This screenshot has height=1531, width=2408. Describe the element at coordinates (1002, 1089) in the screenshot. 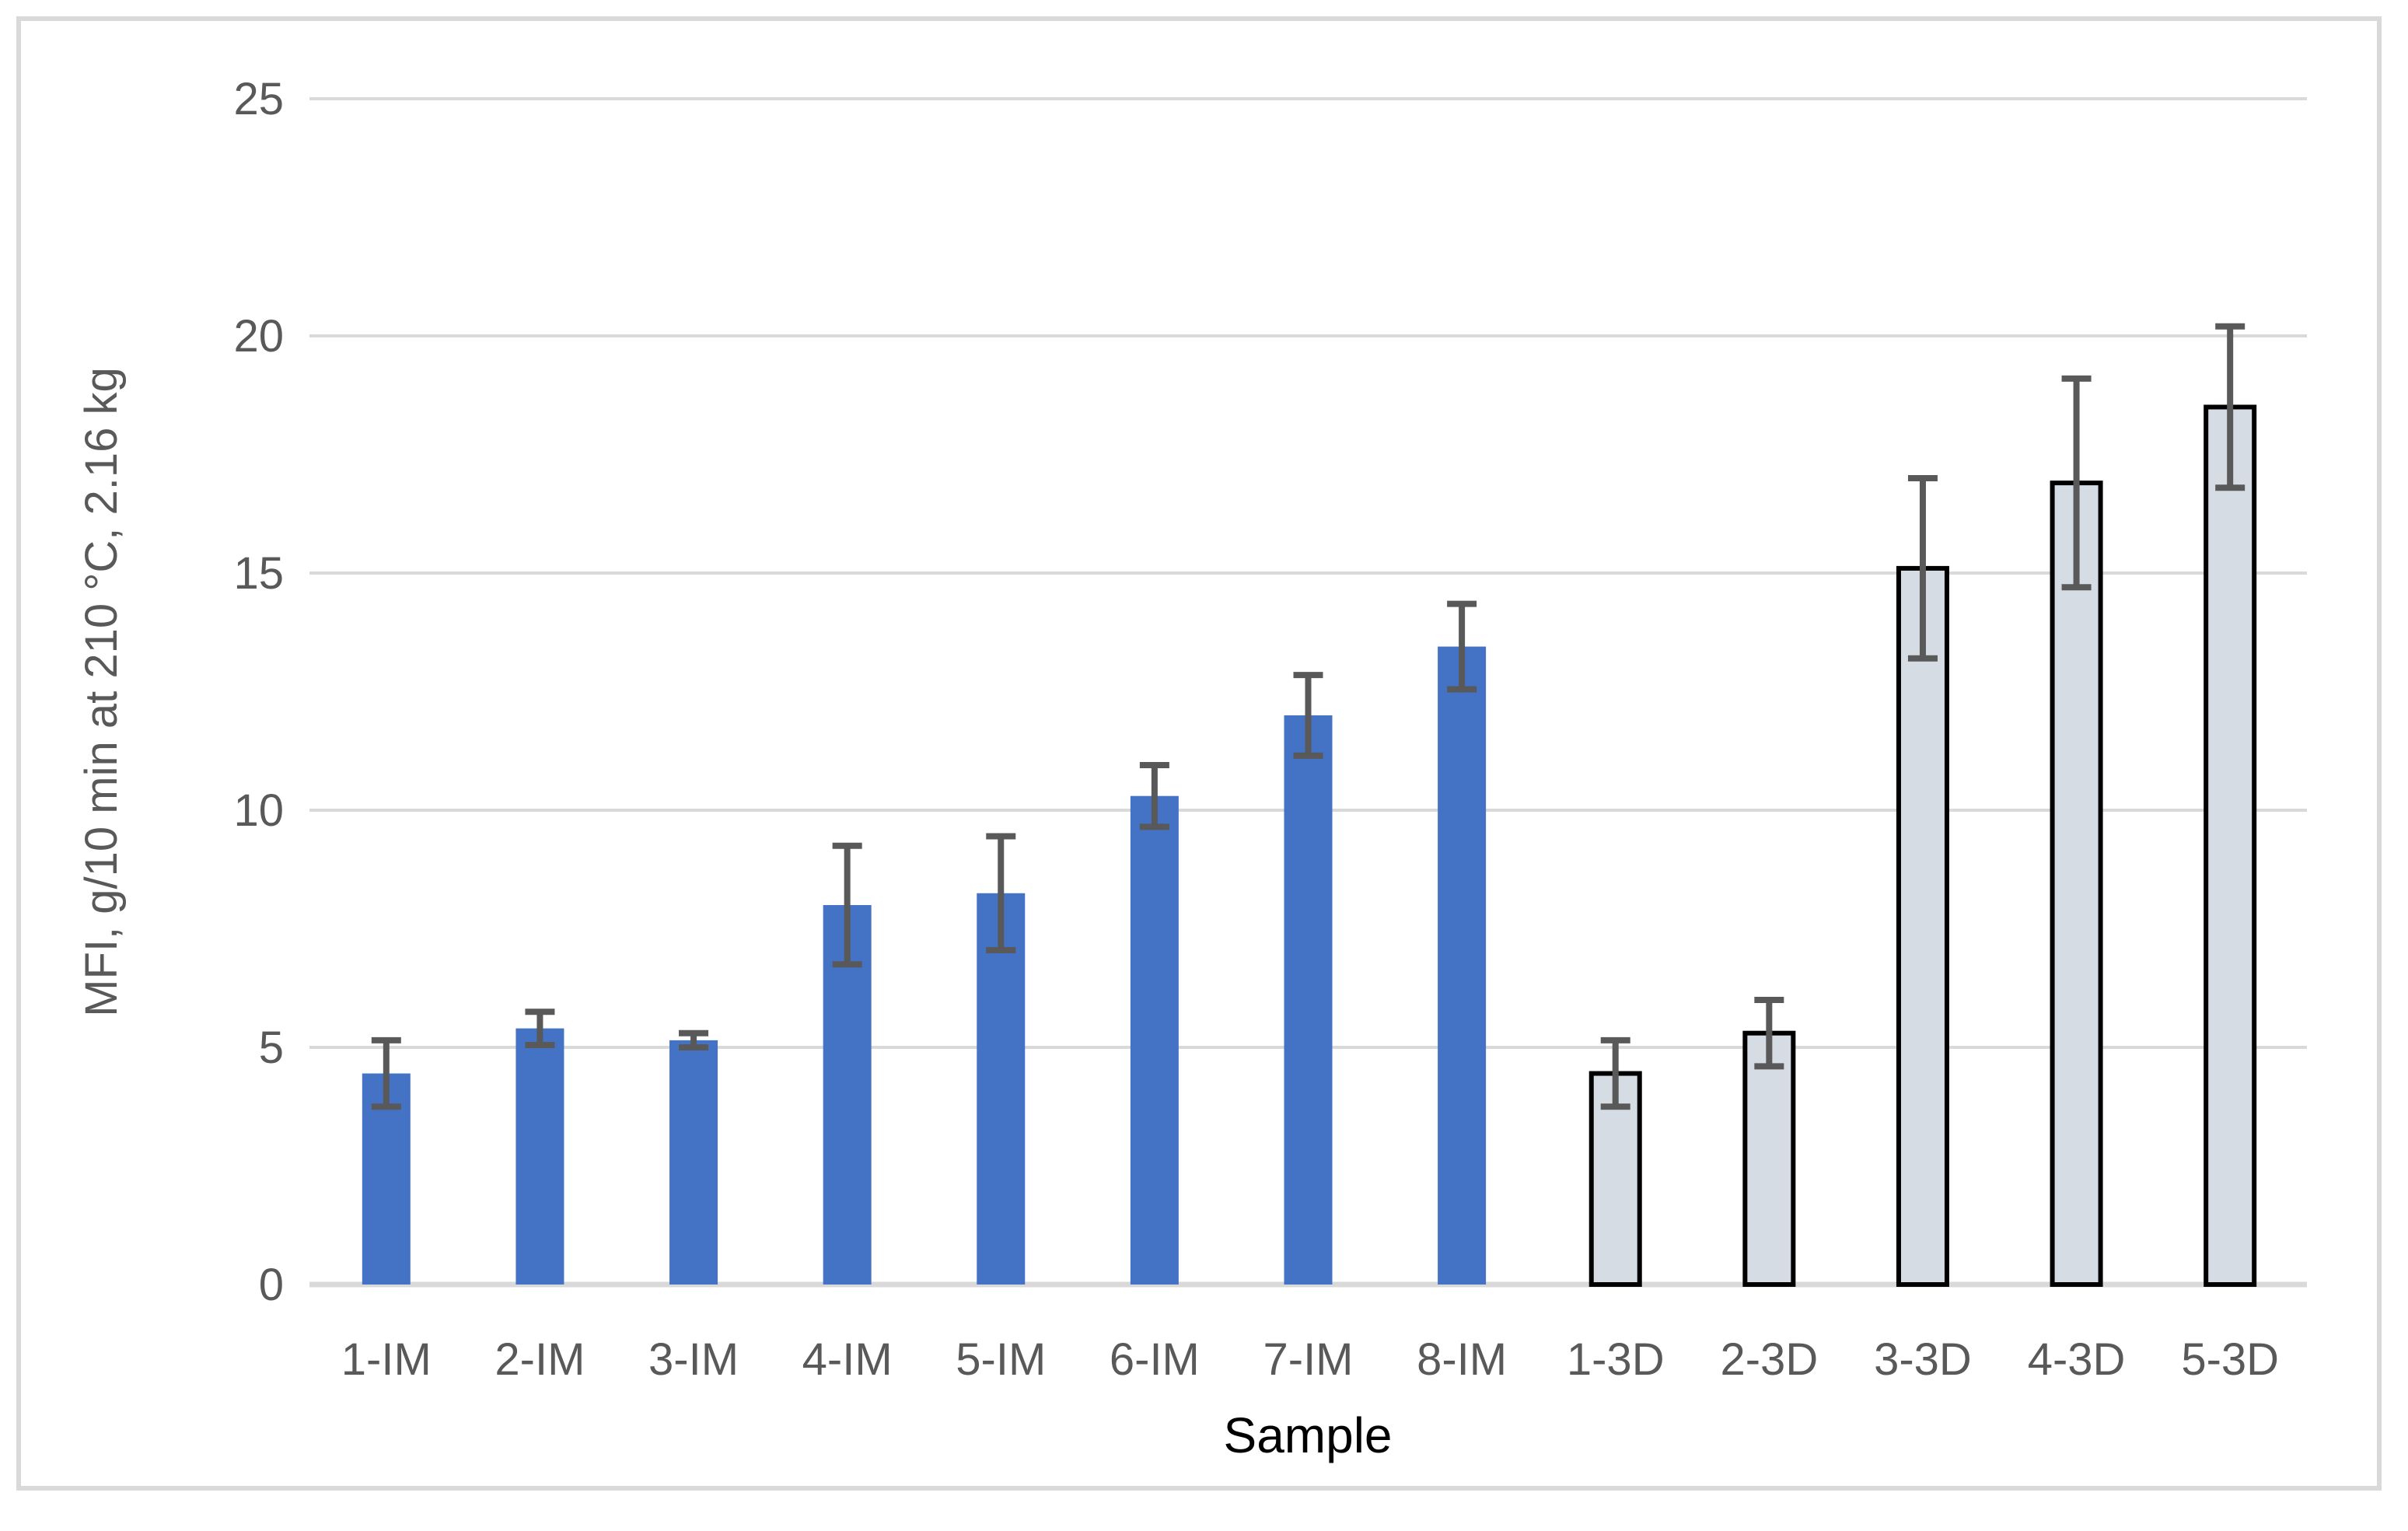

I see `bar-5-im` at that location.